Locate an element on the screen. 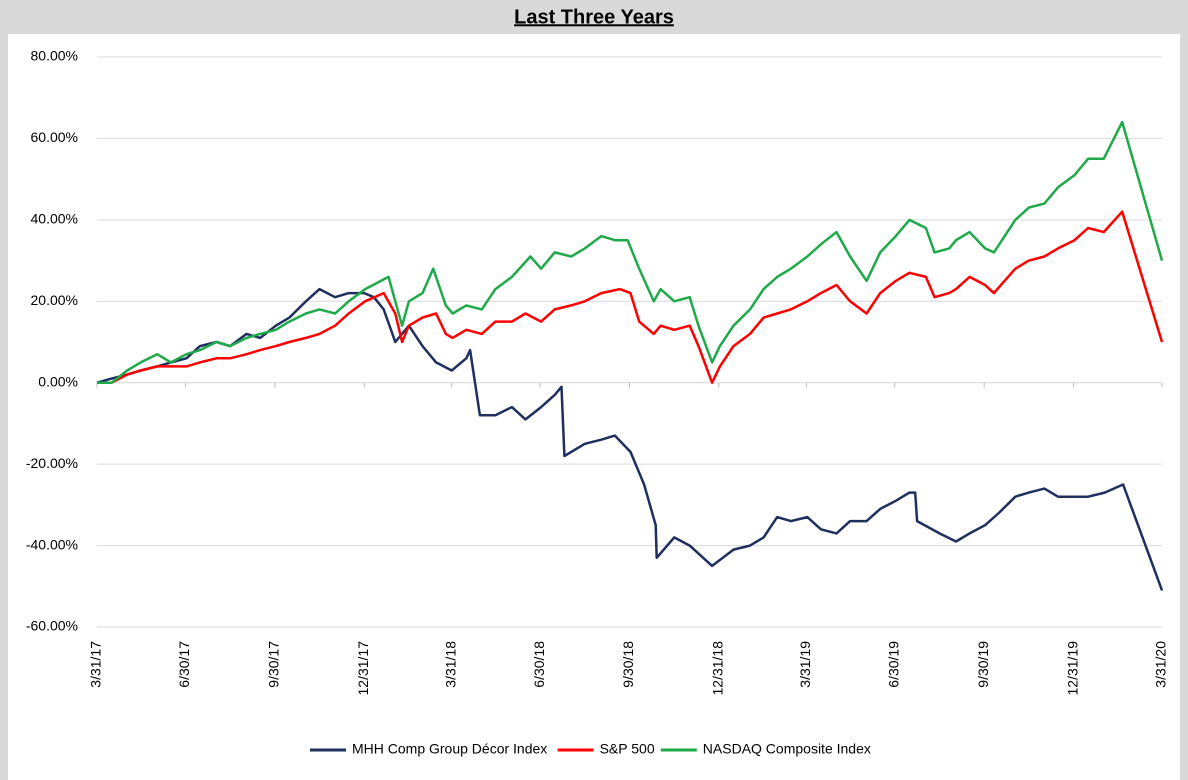  y-tick-label: -20.00% is located at coordinates (52, 463).